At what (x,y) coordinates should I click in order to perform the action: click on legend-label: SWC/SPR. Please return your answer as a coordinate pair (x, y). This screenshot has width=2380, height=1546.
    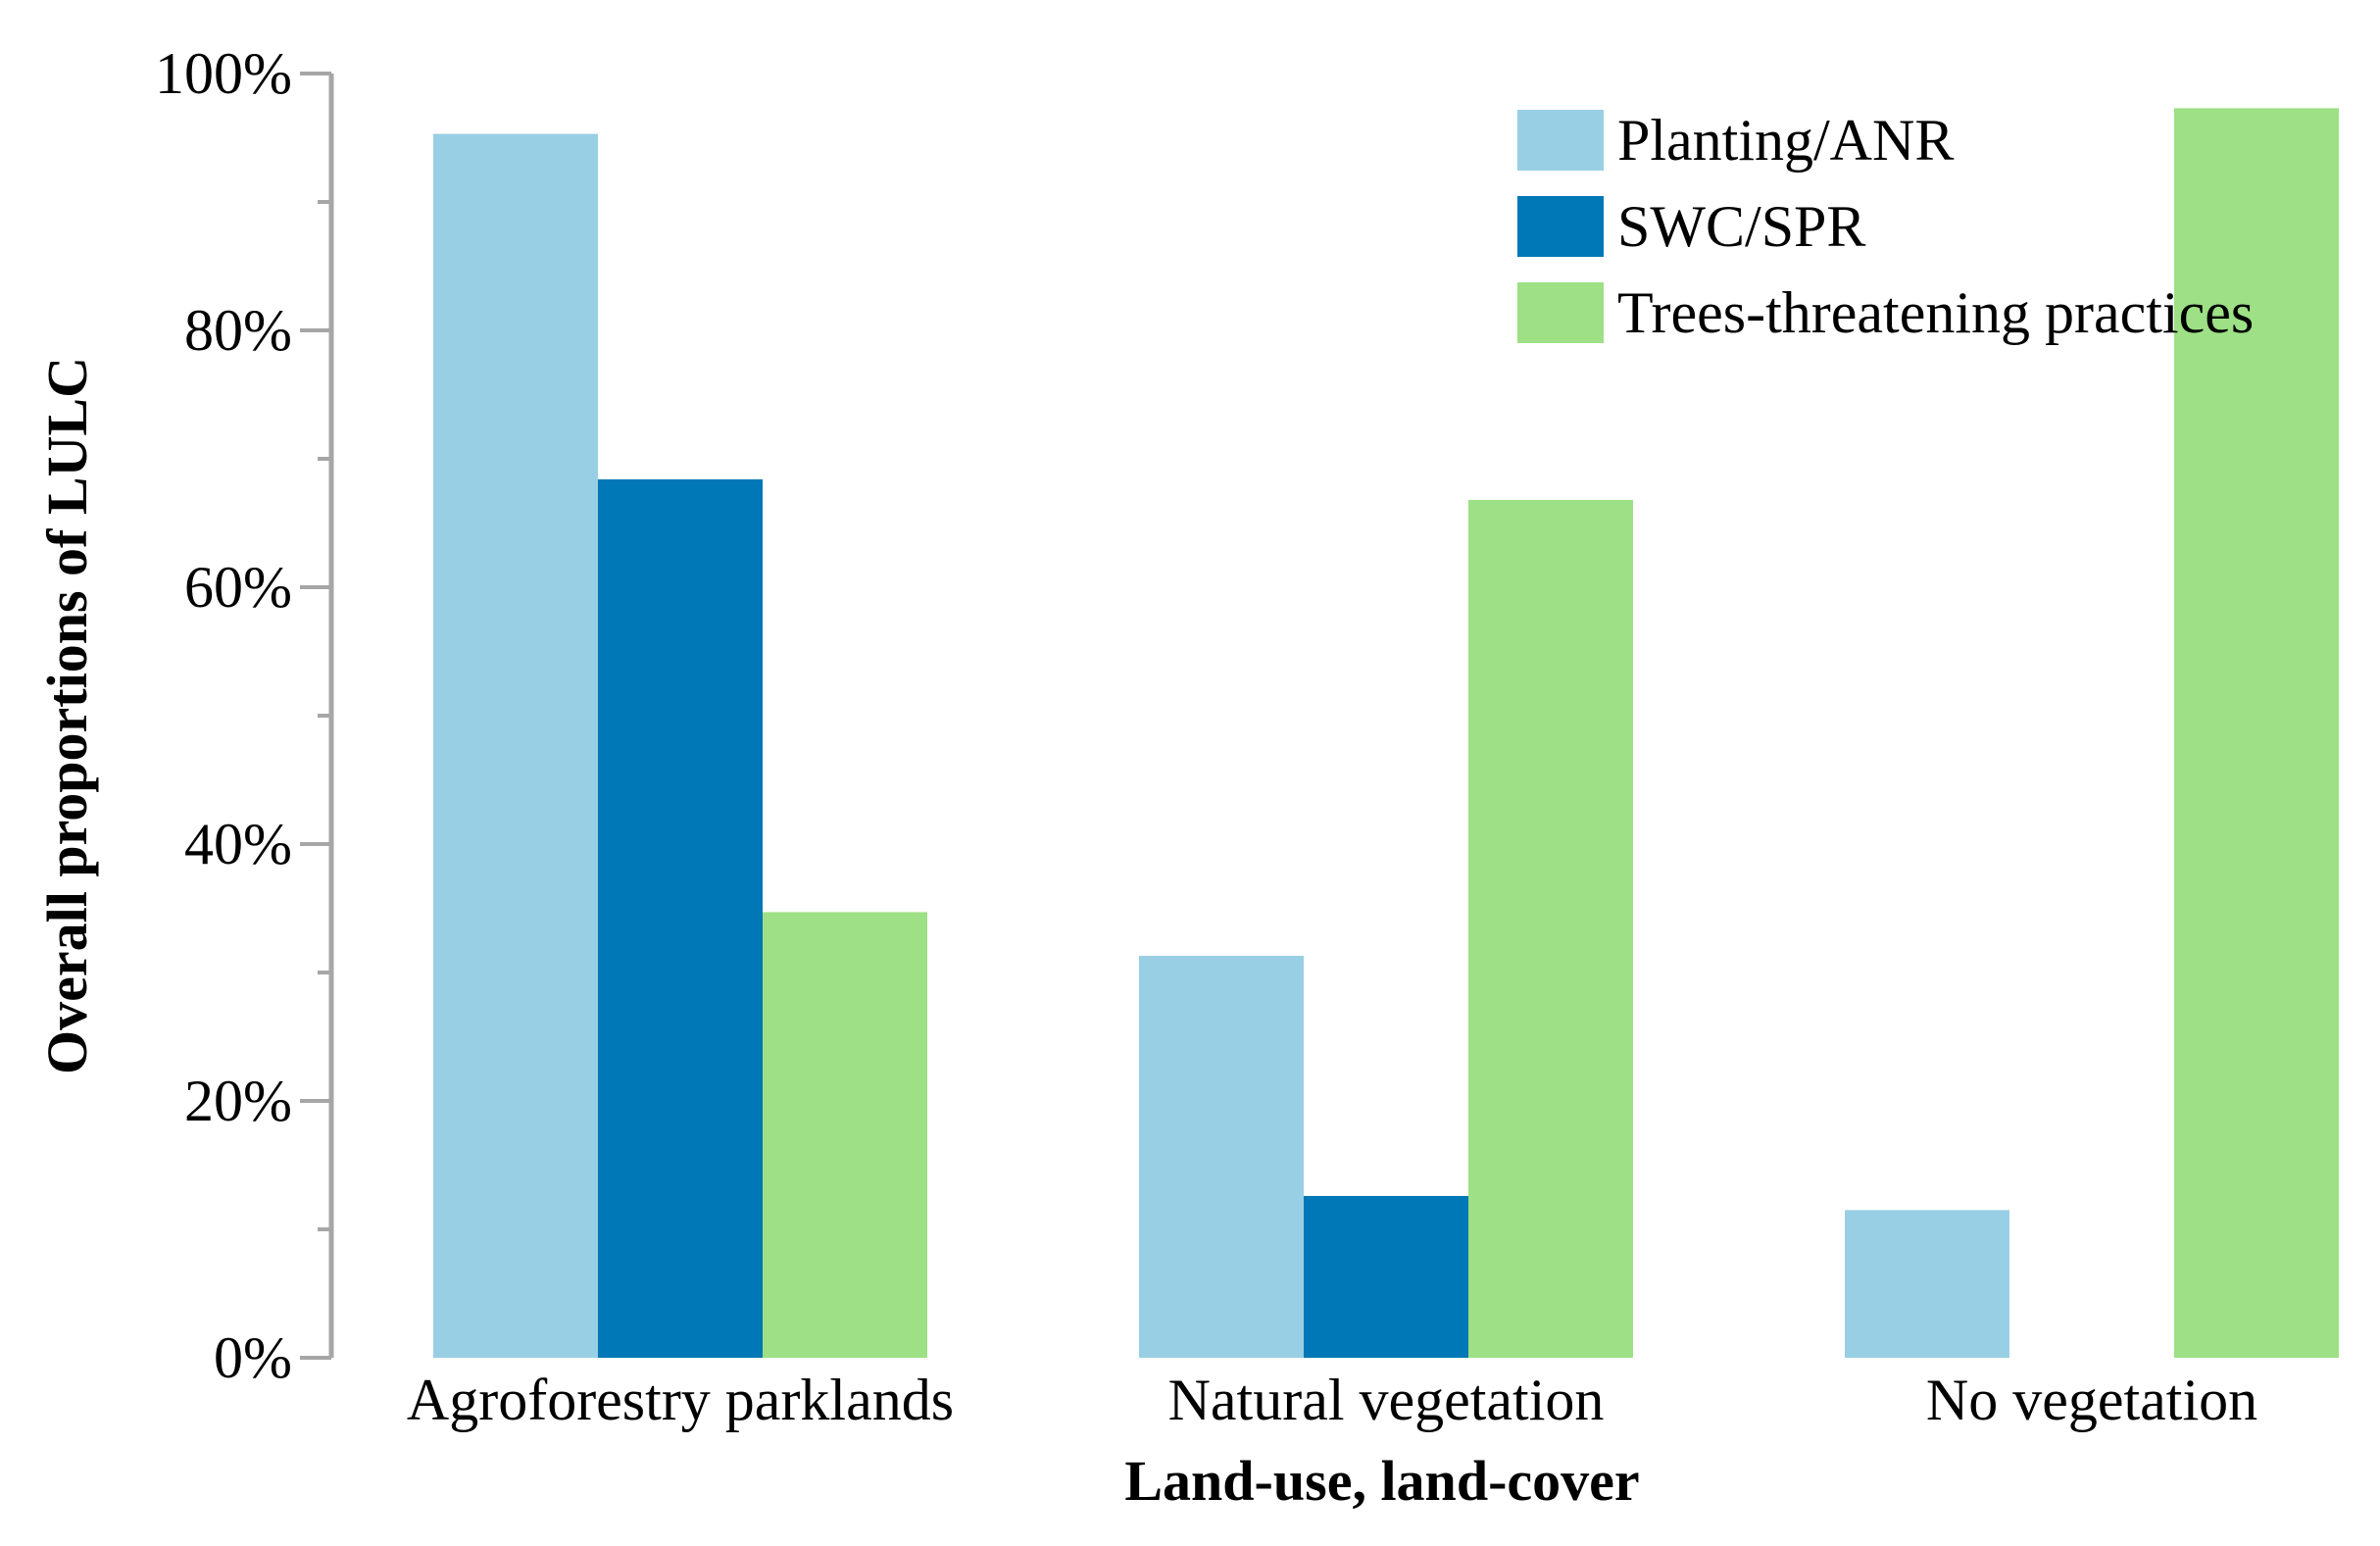
    Looking at the image, I should click on (1741, 226).